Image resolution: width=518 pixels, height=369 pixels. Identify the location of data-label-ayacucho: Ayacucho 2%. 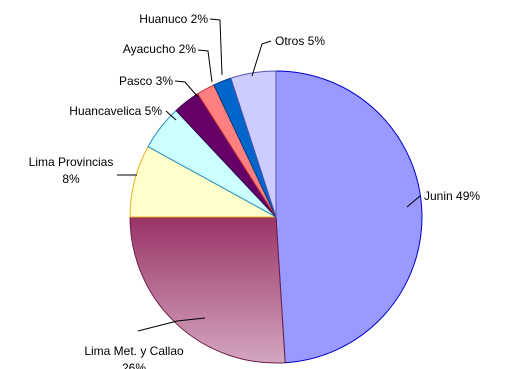
(159, 49).